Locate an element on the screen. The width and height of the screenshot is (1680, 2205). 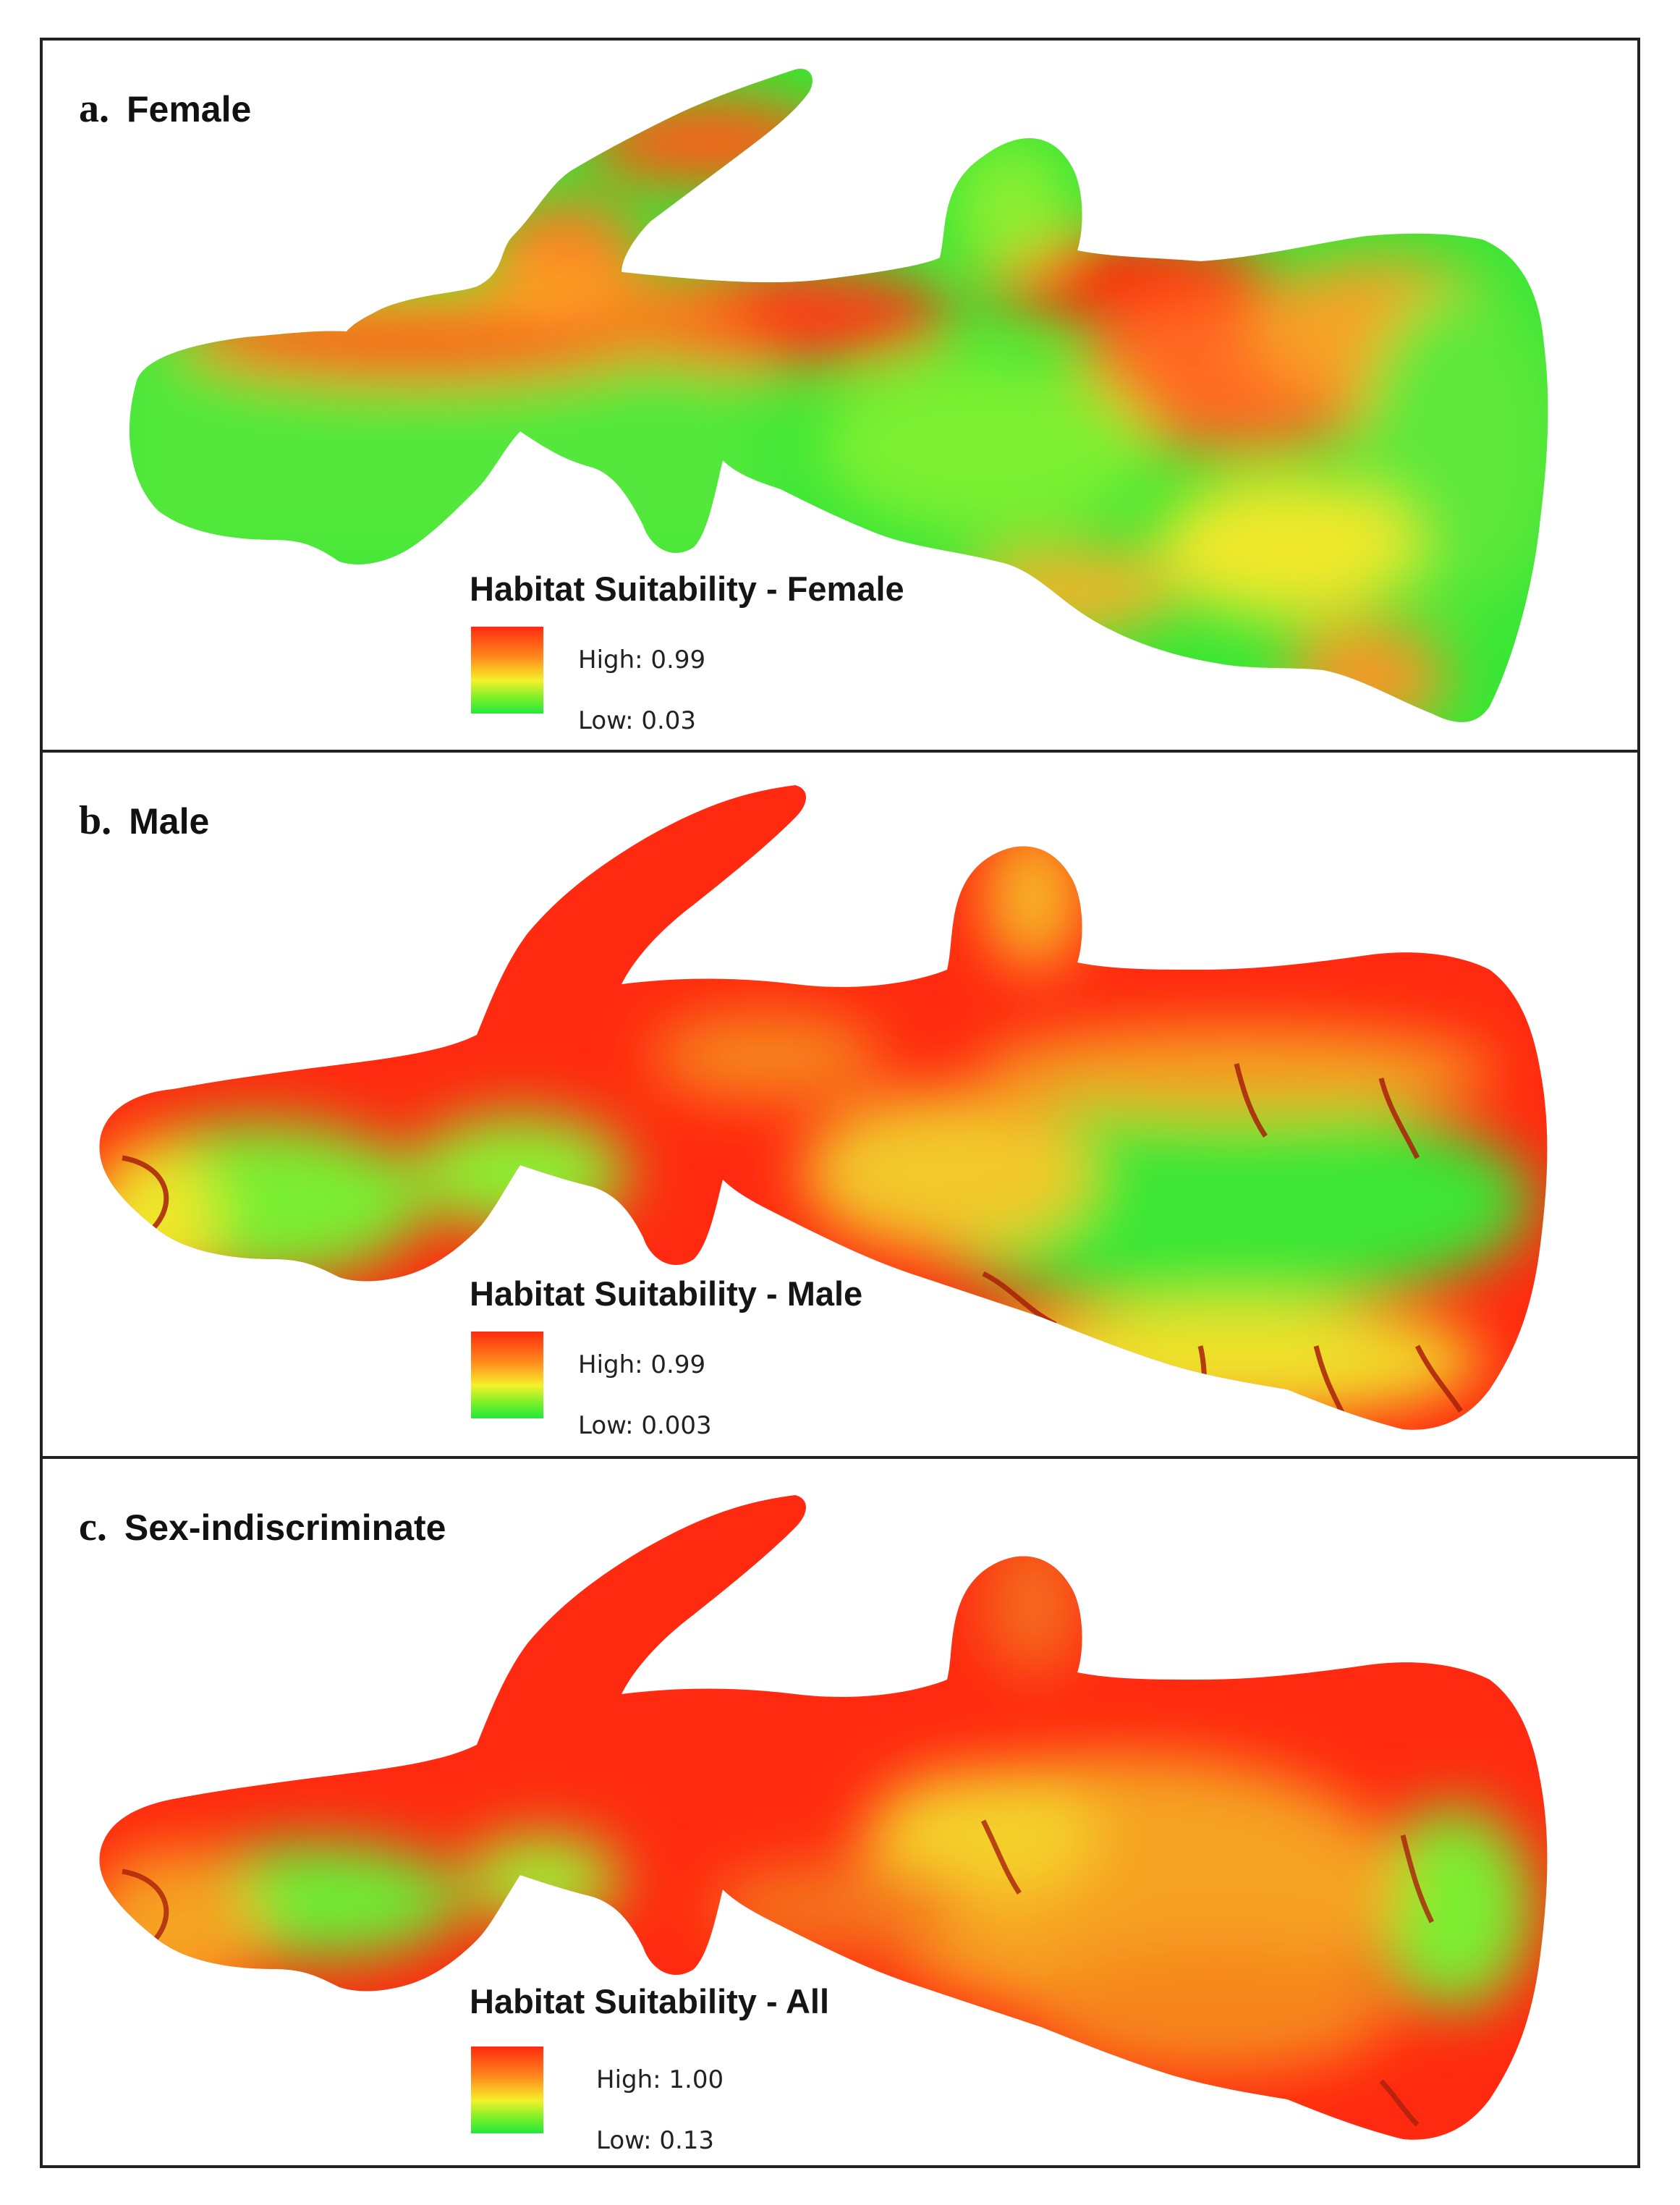
panel-heading: c. Sex-indiscriminate is located at coordinates (262, 1527).